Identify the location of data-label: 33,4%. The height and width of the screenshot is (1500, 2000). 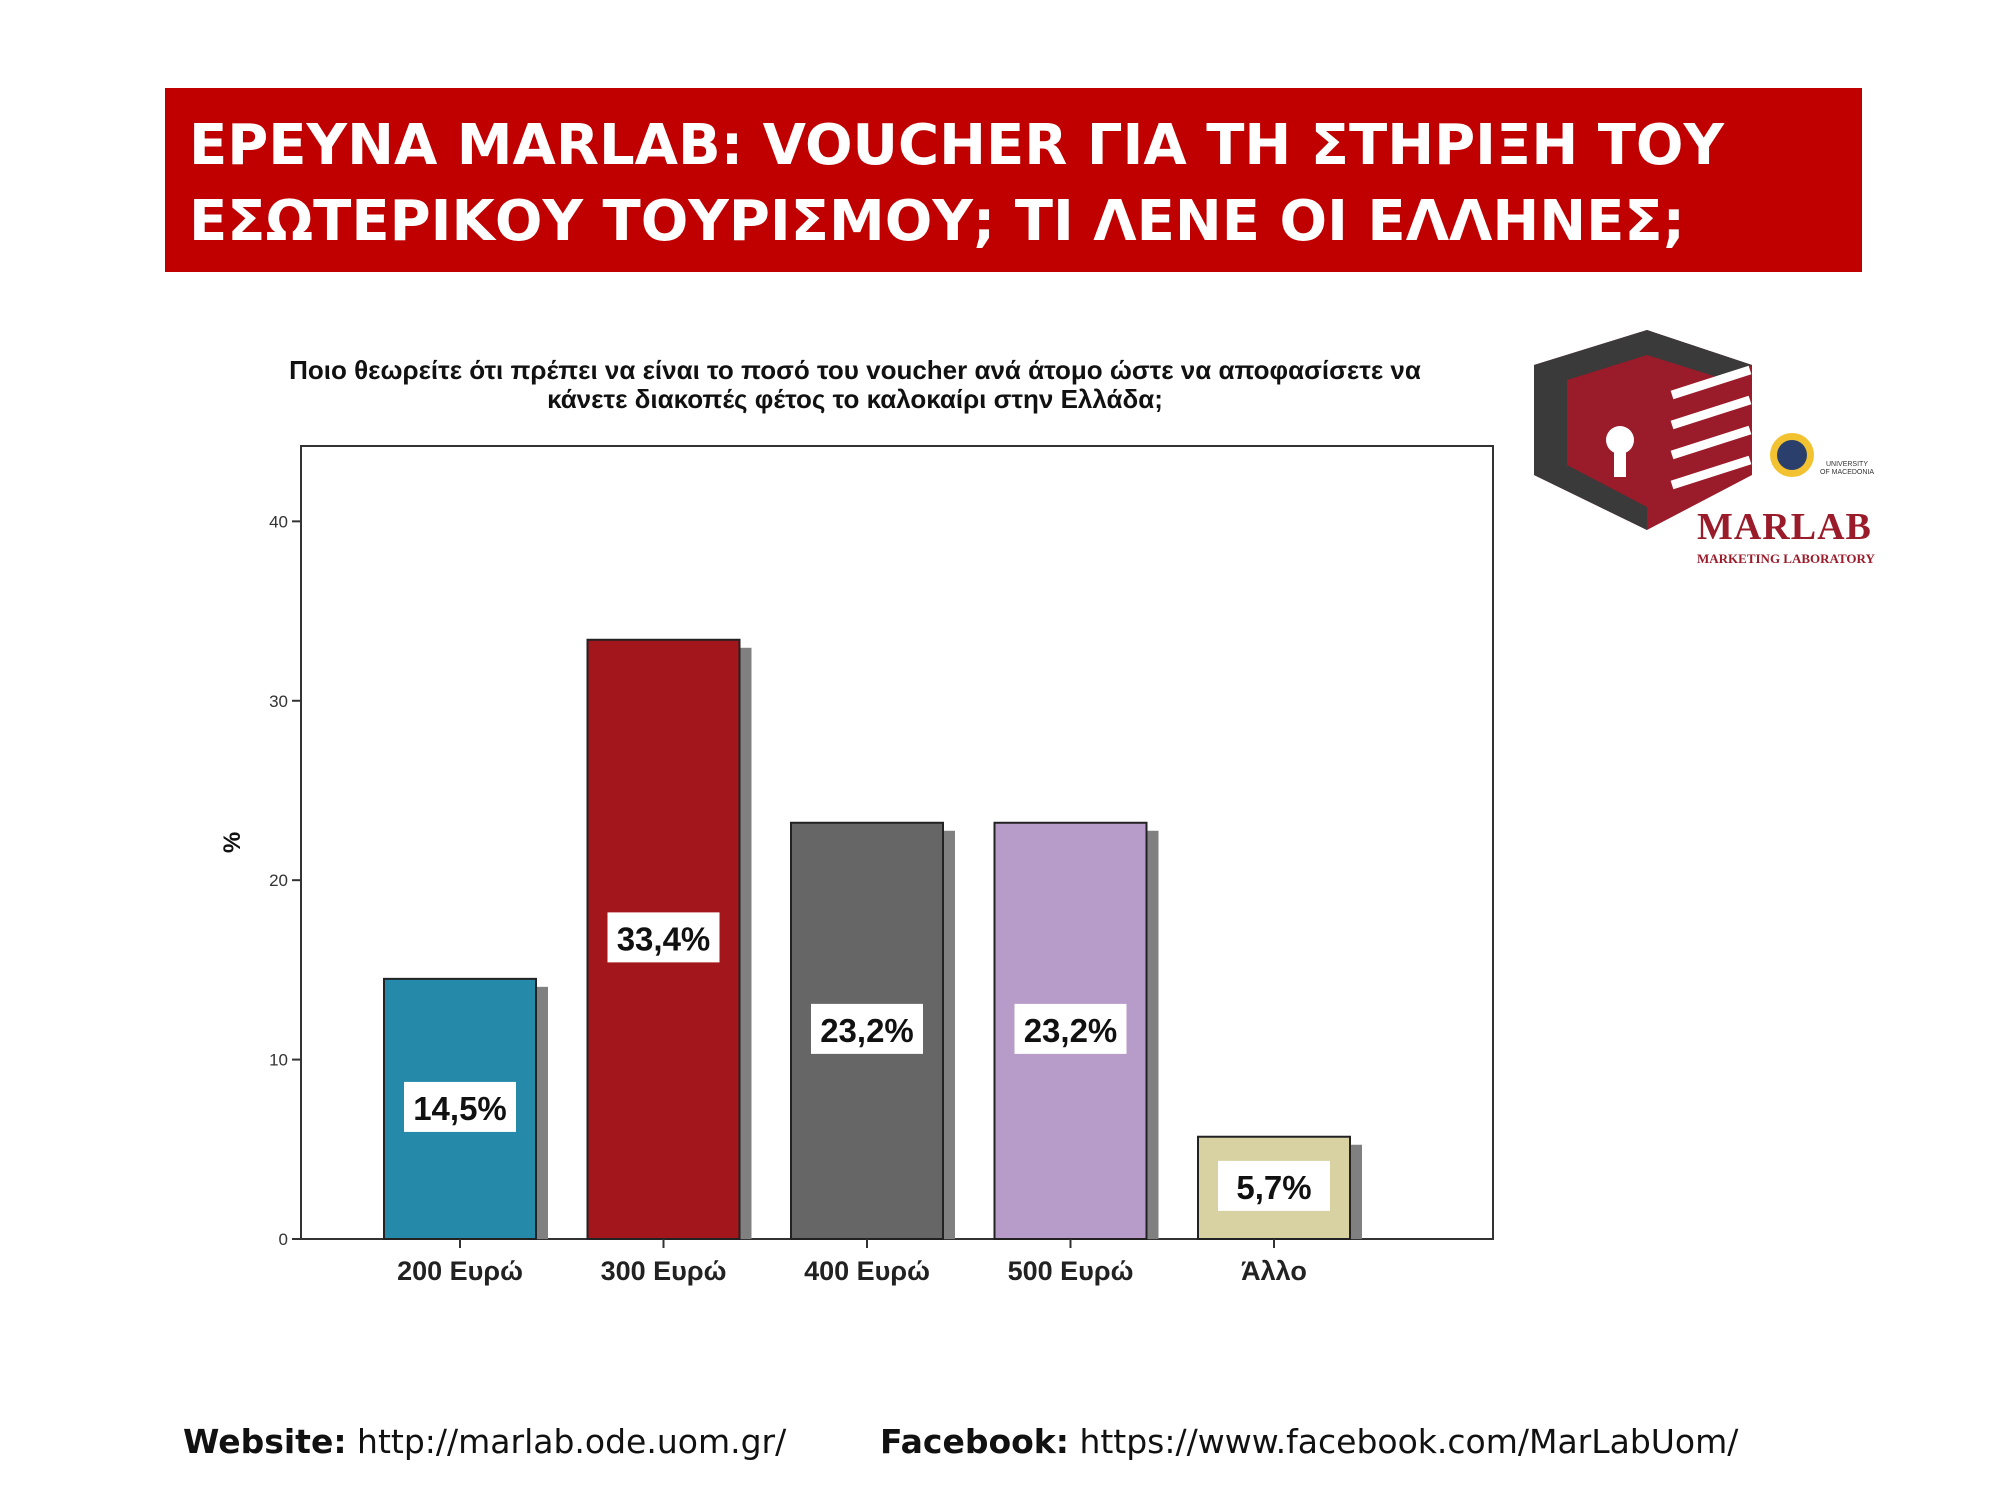
(664, 938).